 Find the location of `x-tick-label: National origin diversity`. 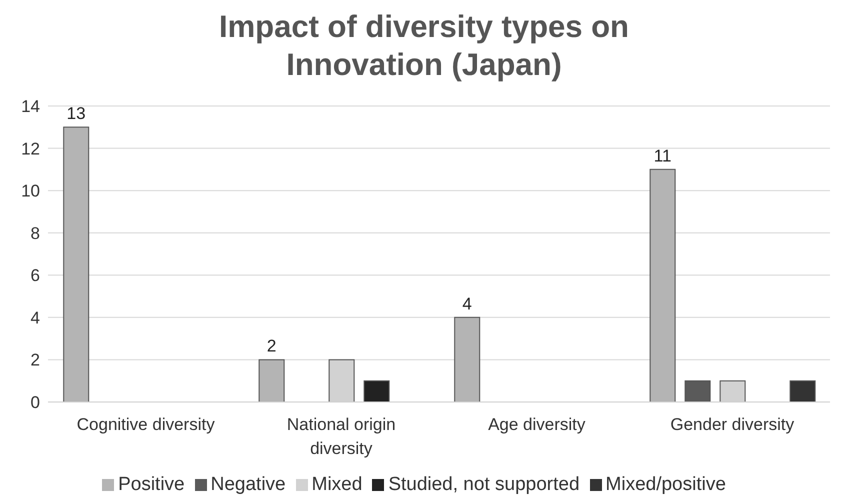

x-tick-label: National origin diversity is located at coordinates (341, 436).